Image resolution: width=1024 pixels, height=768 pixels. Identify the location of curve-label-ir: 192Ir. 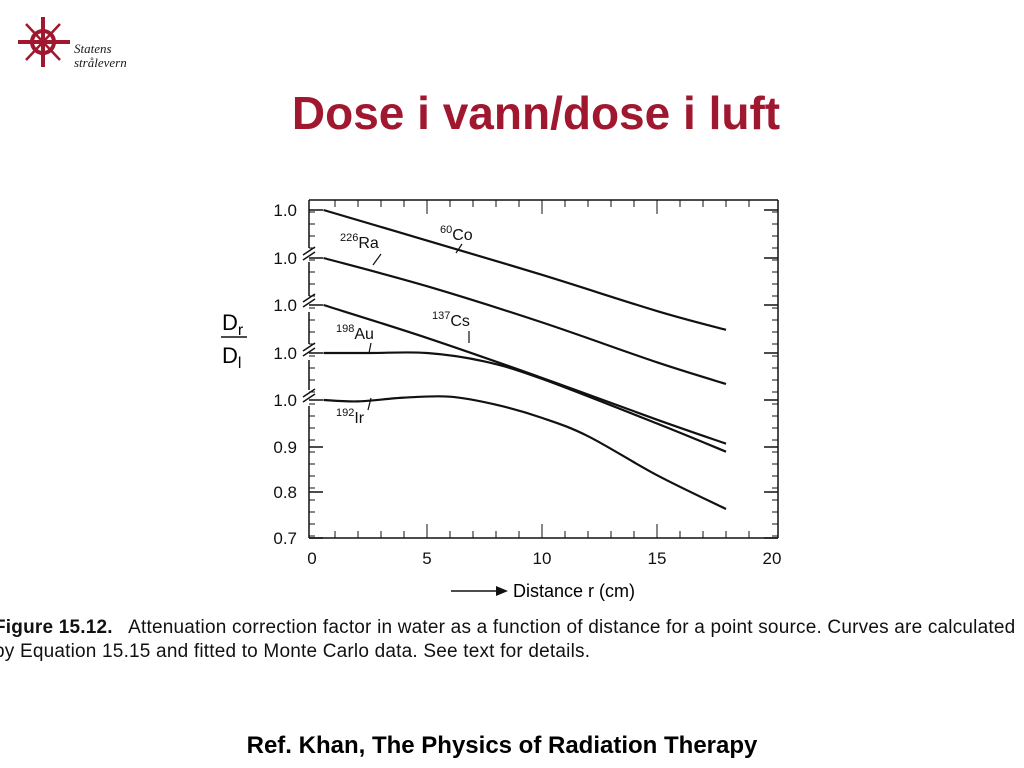
(350, 417).